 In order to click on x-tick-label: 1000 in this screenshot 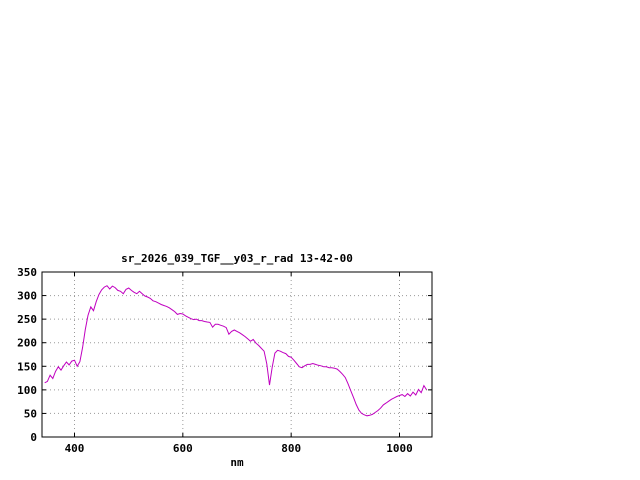, I will do `click(399, 448)`.